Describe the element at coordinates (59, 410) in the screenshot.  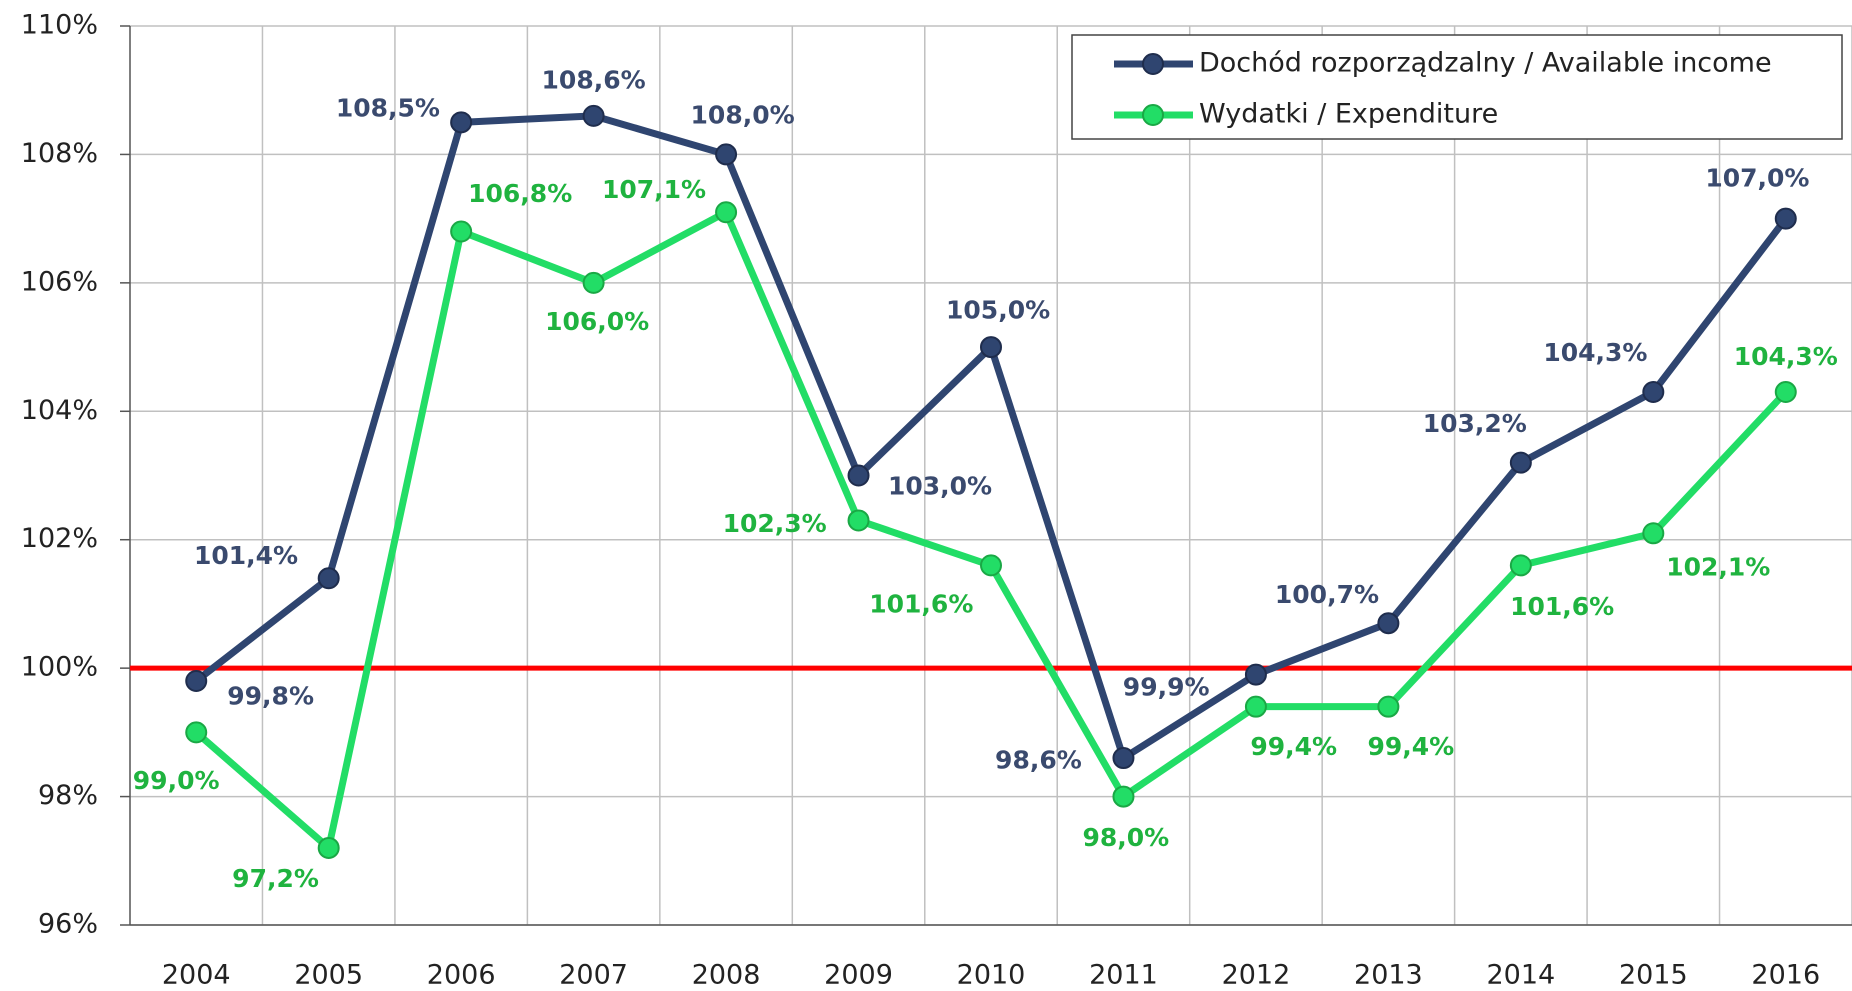
I see `y-tick-label: 104%` at that location.